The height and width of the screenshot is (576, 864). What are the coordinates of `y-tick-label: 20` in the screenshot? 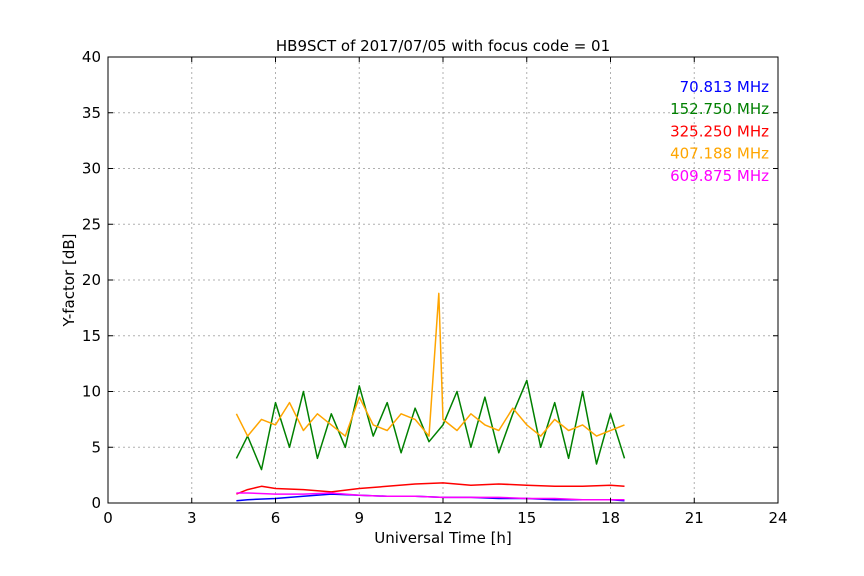 It's located at (91, 280).